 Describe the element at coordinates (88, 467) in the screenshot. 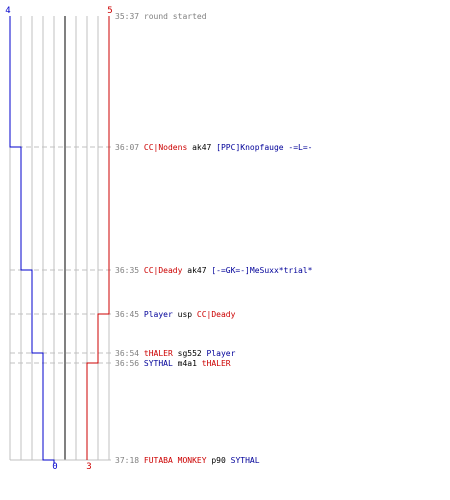

I see `red-team-end-count: 3` at that location.